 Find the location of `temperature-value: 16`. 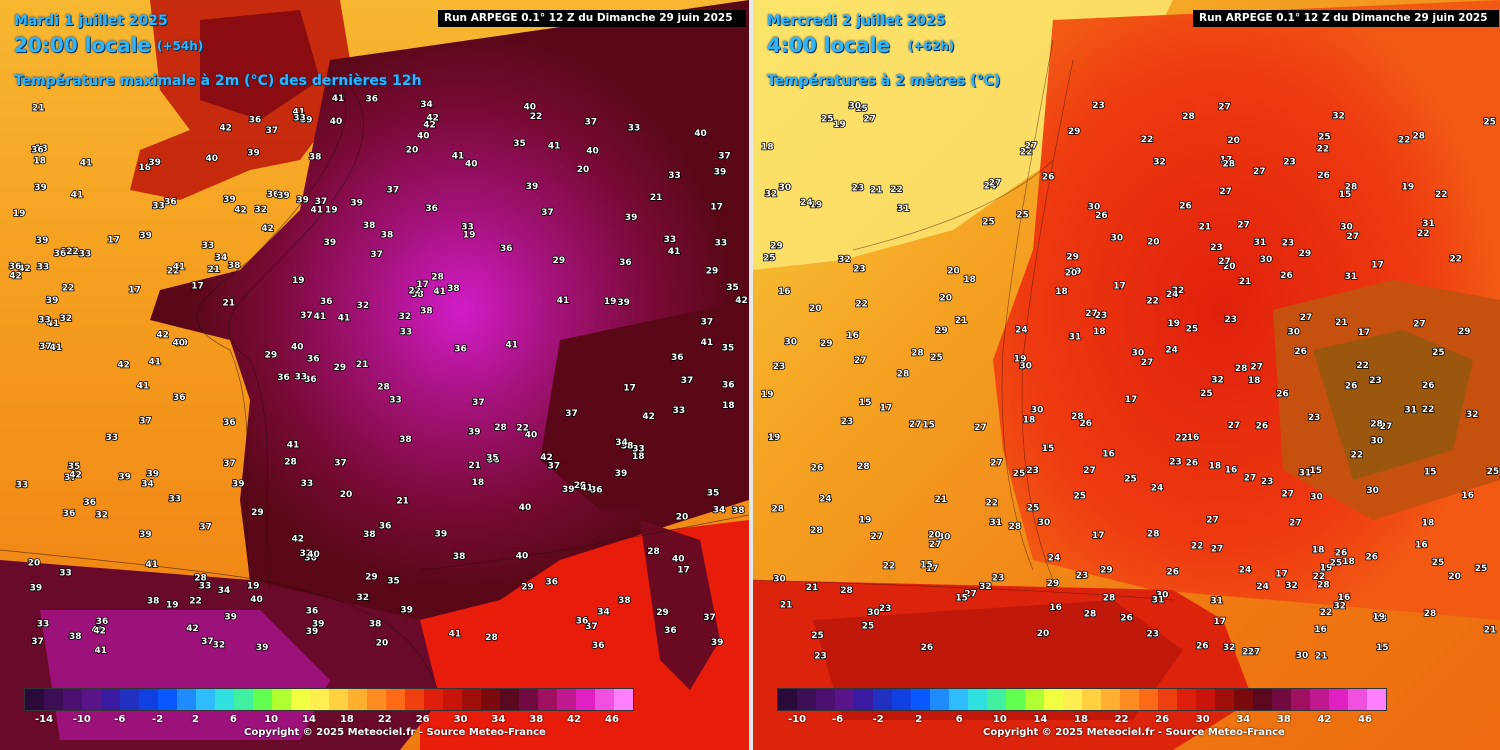

temperature-value: 16 is located at coordinates (1193, 438).